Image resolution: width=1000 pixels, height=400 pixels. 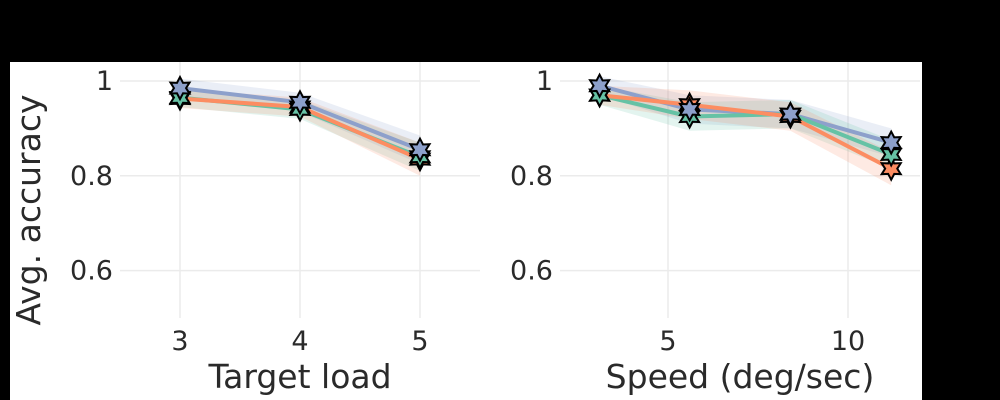 I want to click on x-tick-label: 3, so click(x=179, y=341).